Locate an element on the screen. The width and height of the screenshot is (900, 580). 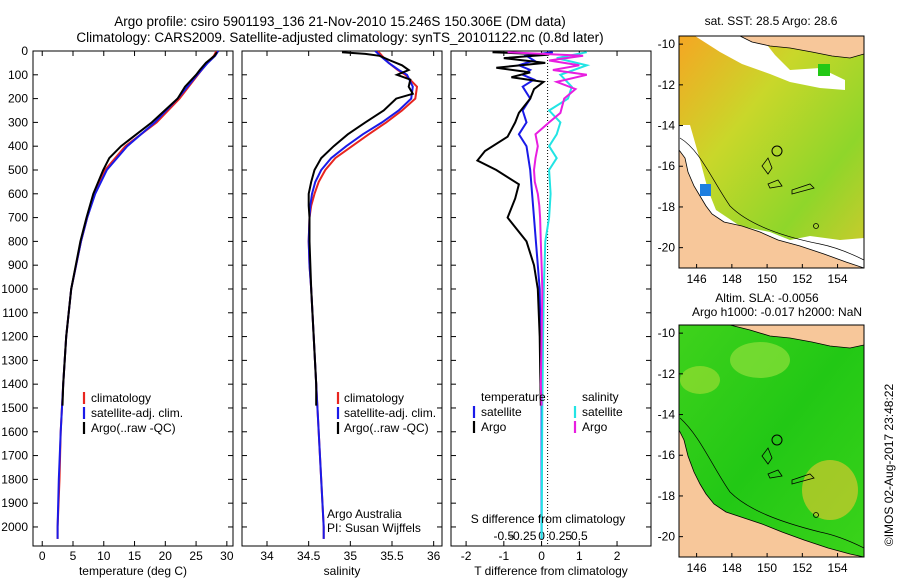
x-tick-label: 15 is located at coordinates (135, 556).